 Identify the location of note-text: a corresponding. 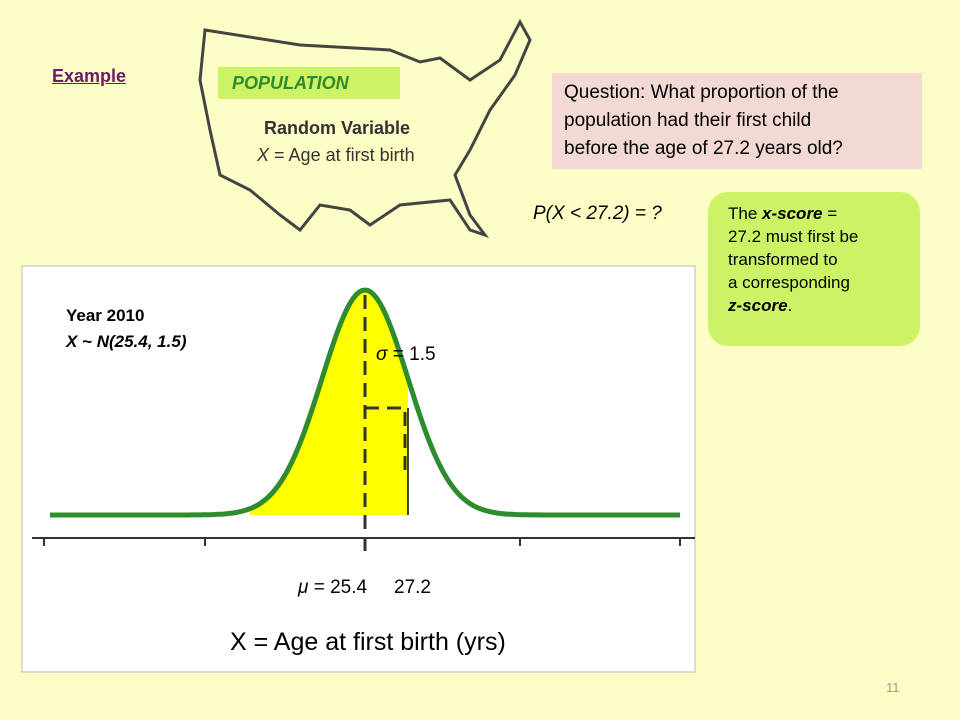
(789, 282).